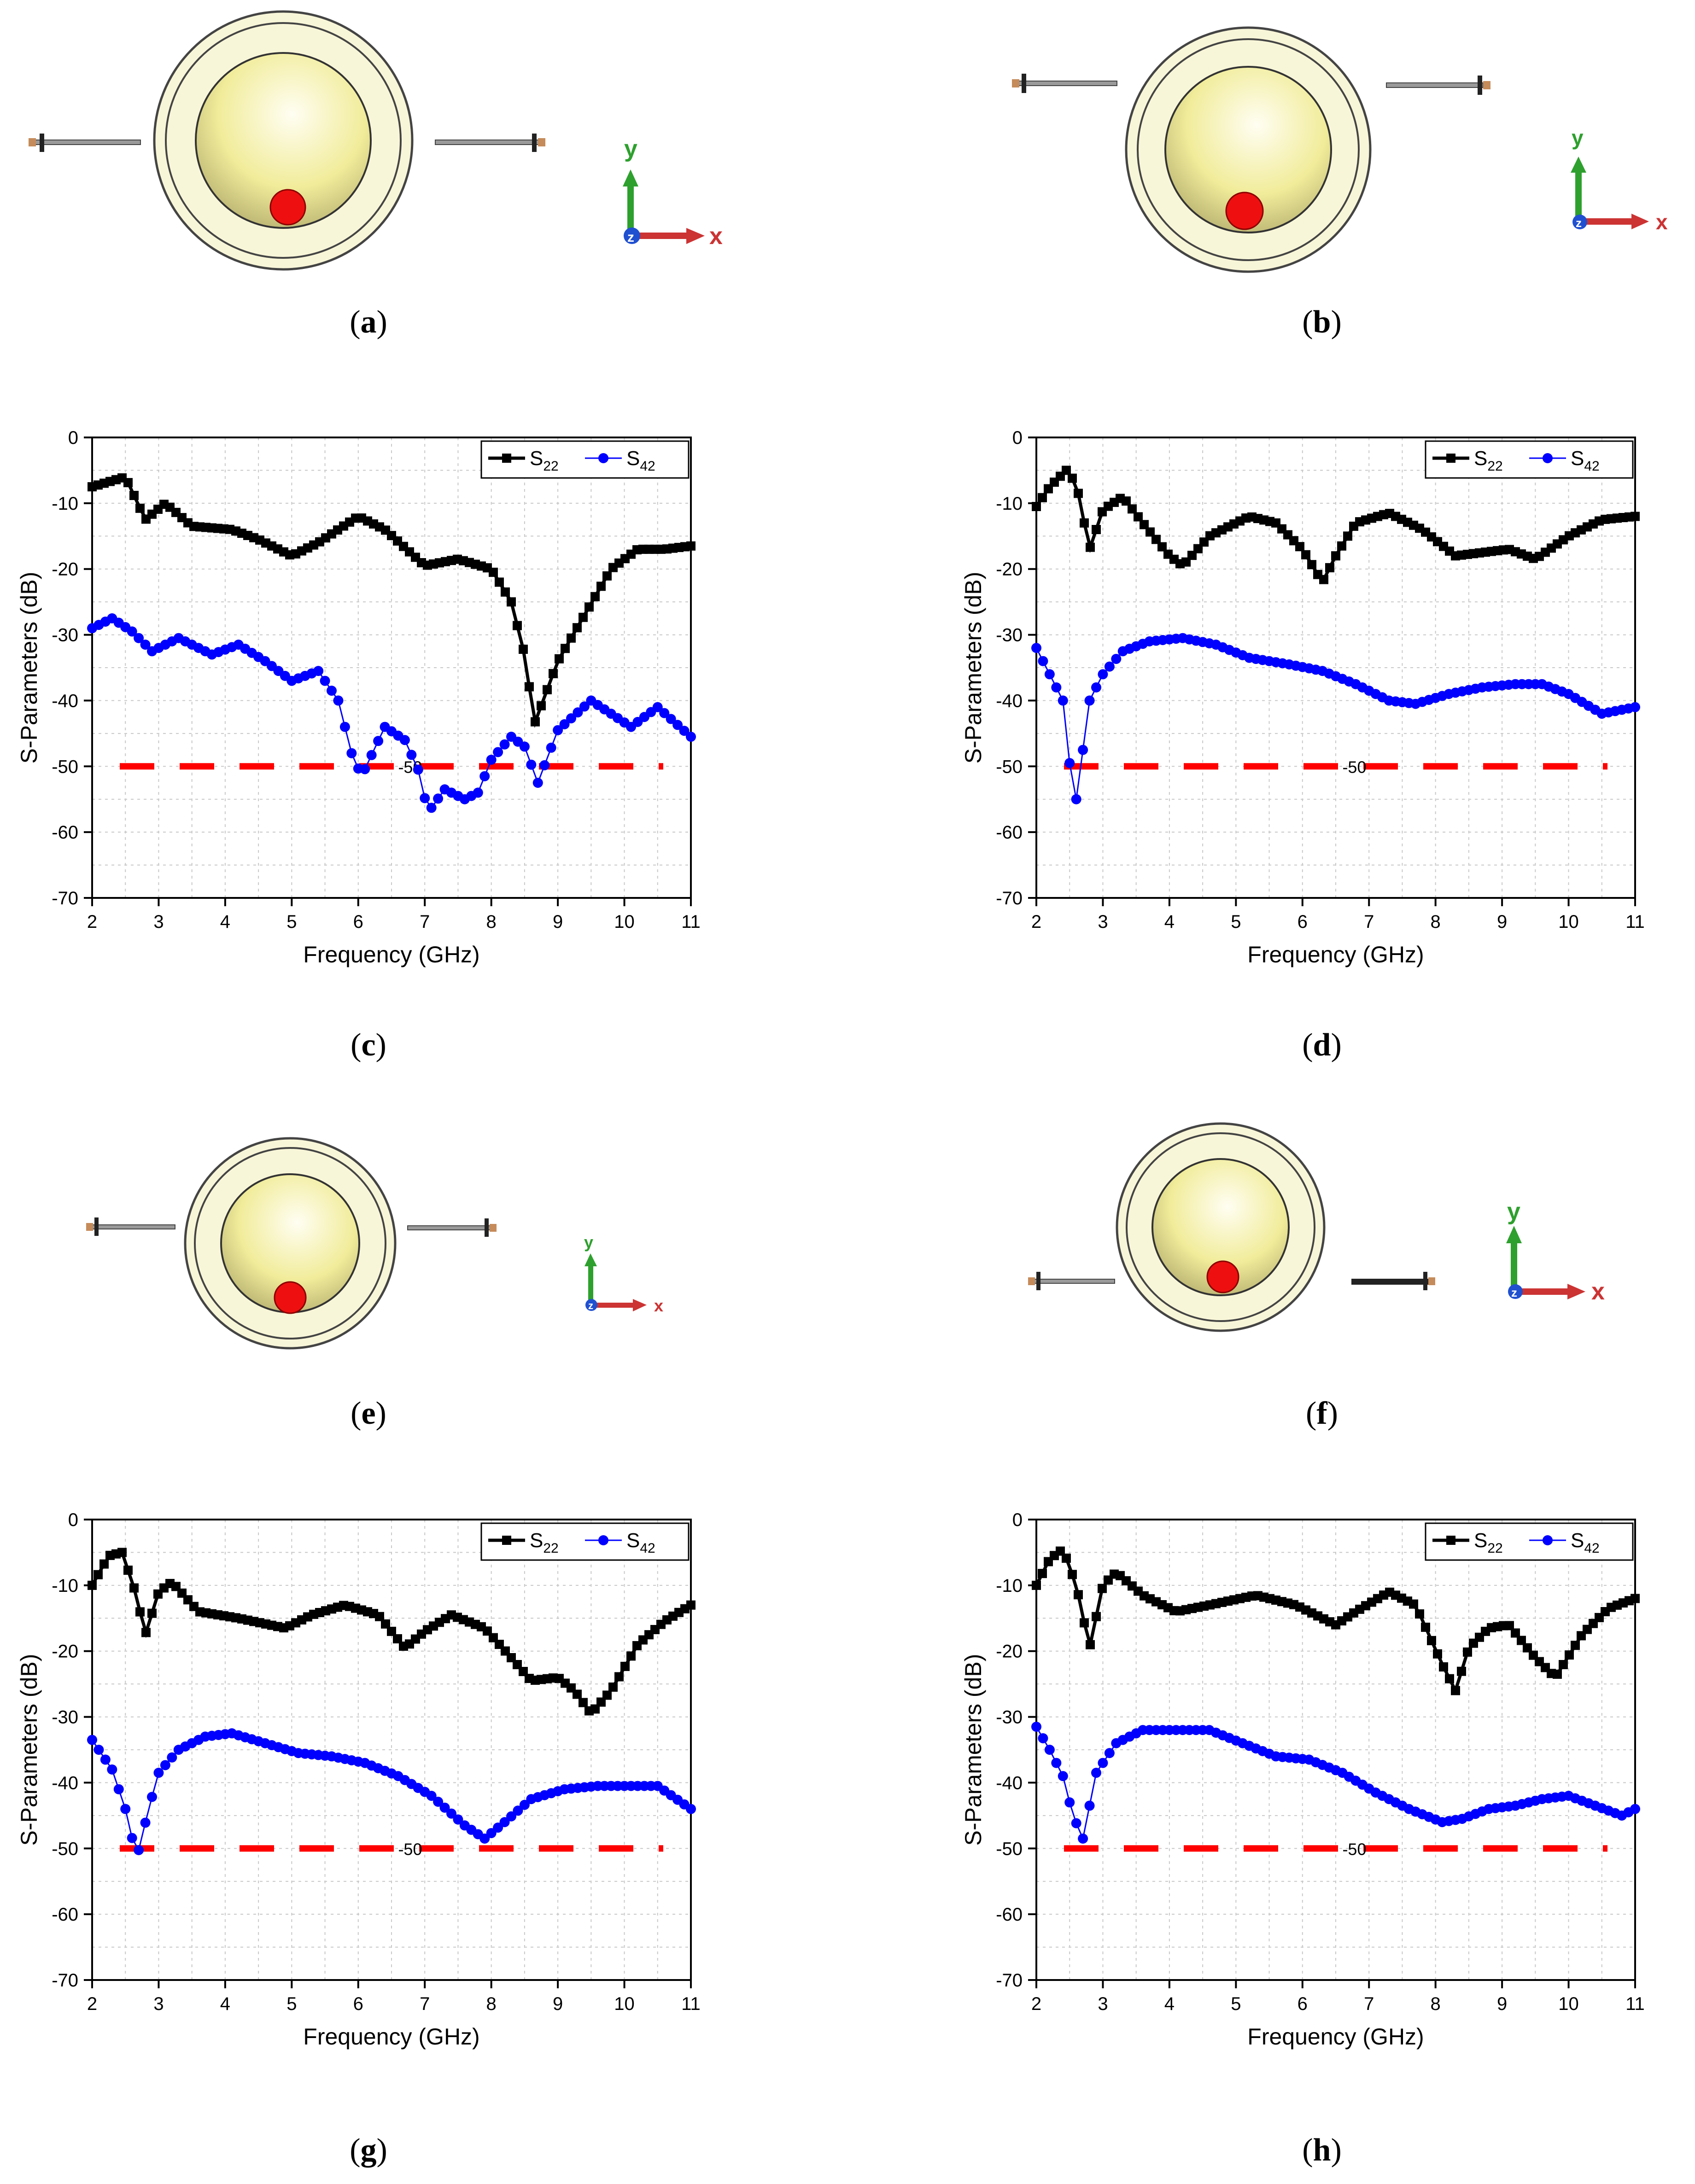 The height and width of the screenshot is (2184, 1695). What do you see at coordinates (1319, 1248) in the screenshot?
I see `scene-f: y x z` at bounding box center [1319, 1248].